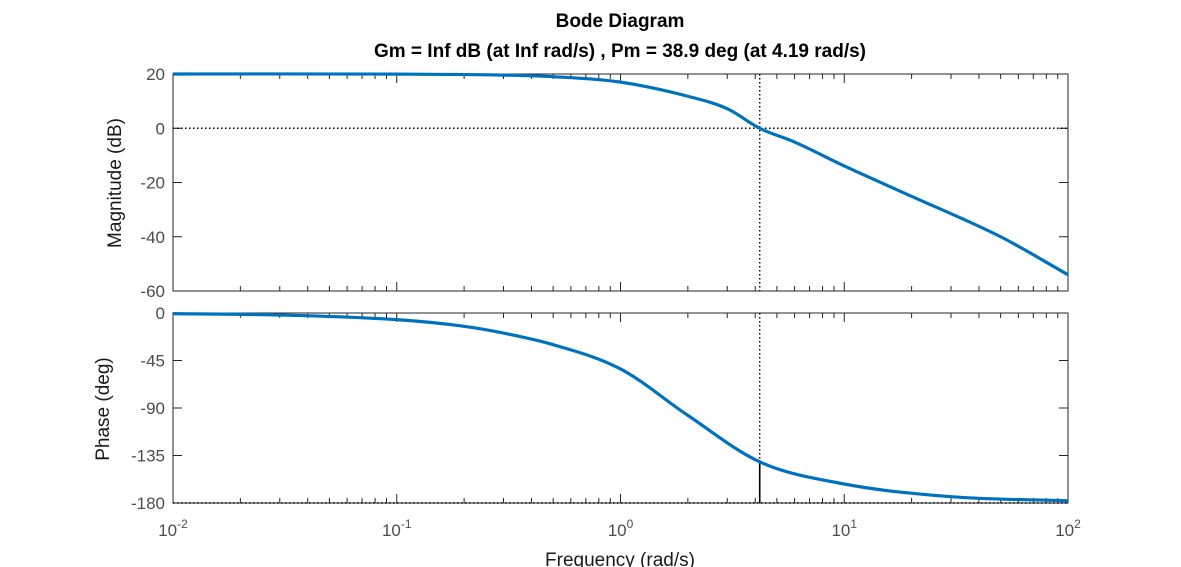 This screenshot has width=1181, height=567. What do you see at coordinates (115, 183) in the screenshot?
I see `magnitude-y-axis-label: Magnitude (dB)` at bounding box center [115, 183].